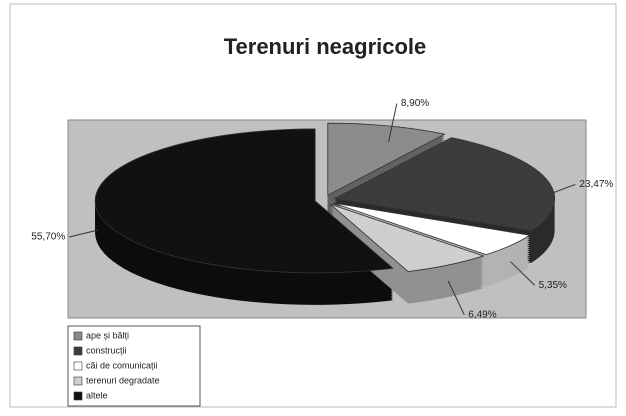 The image size is (626, 416). What do you see at coordinates (553, 285) in the screenshot?
I see `data-label: 5,35%` at bounding box center [553, 285].